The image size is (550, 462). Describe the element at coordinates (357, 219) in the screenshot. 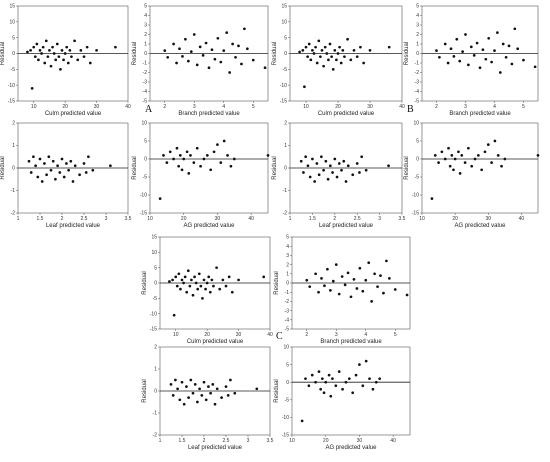

I see `x-tick-label: 2.5` at that location.